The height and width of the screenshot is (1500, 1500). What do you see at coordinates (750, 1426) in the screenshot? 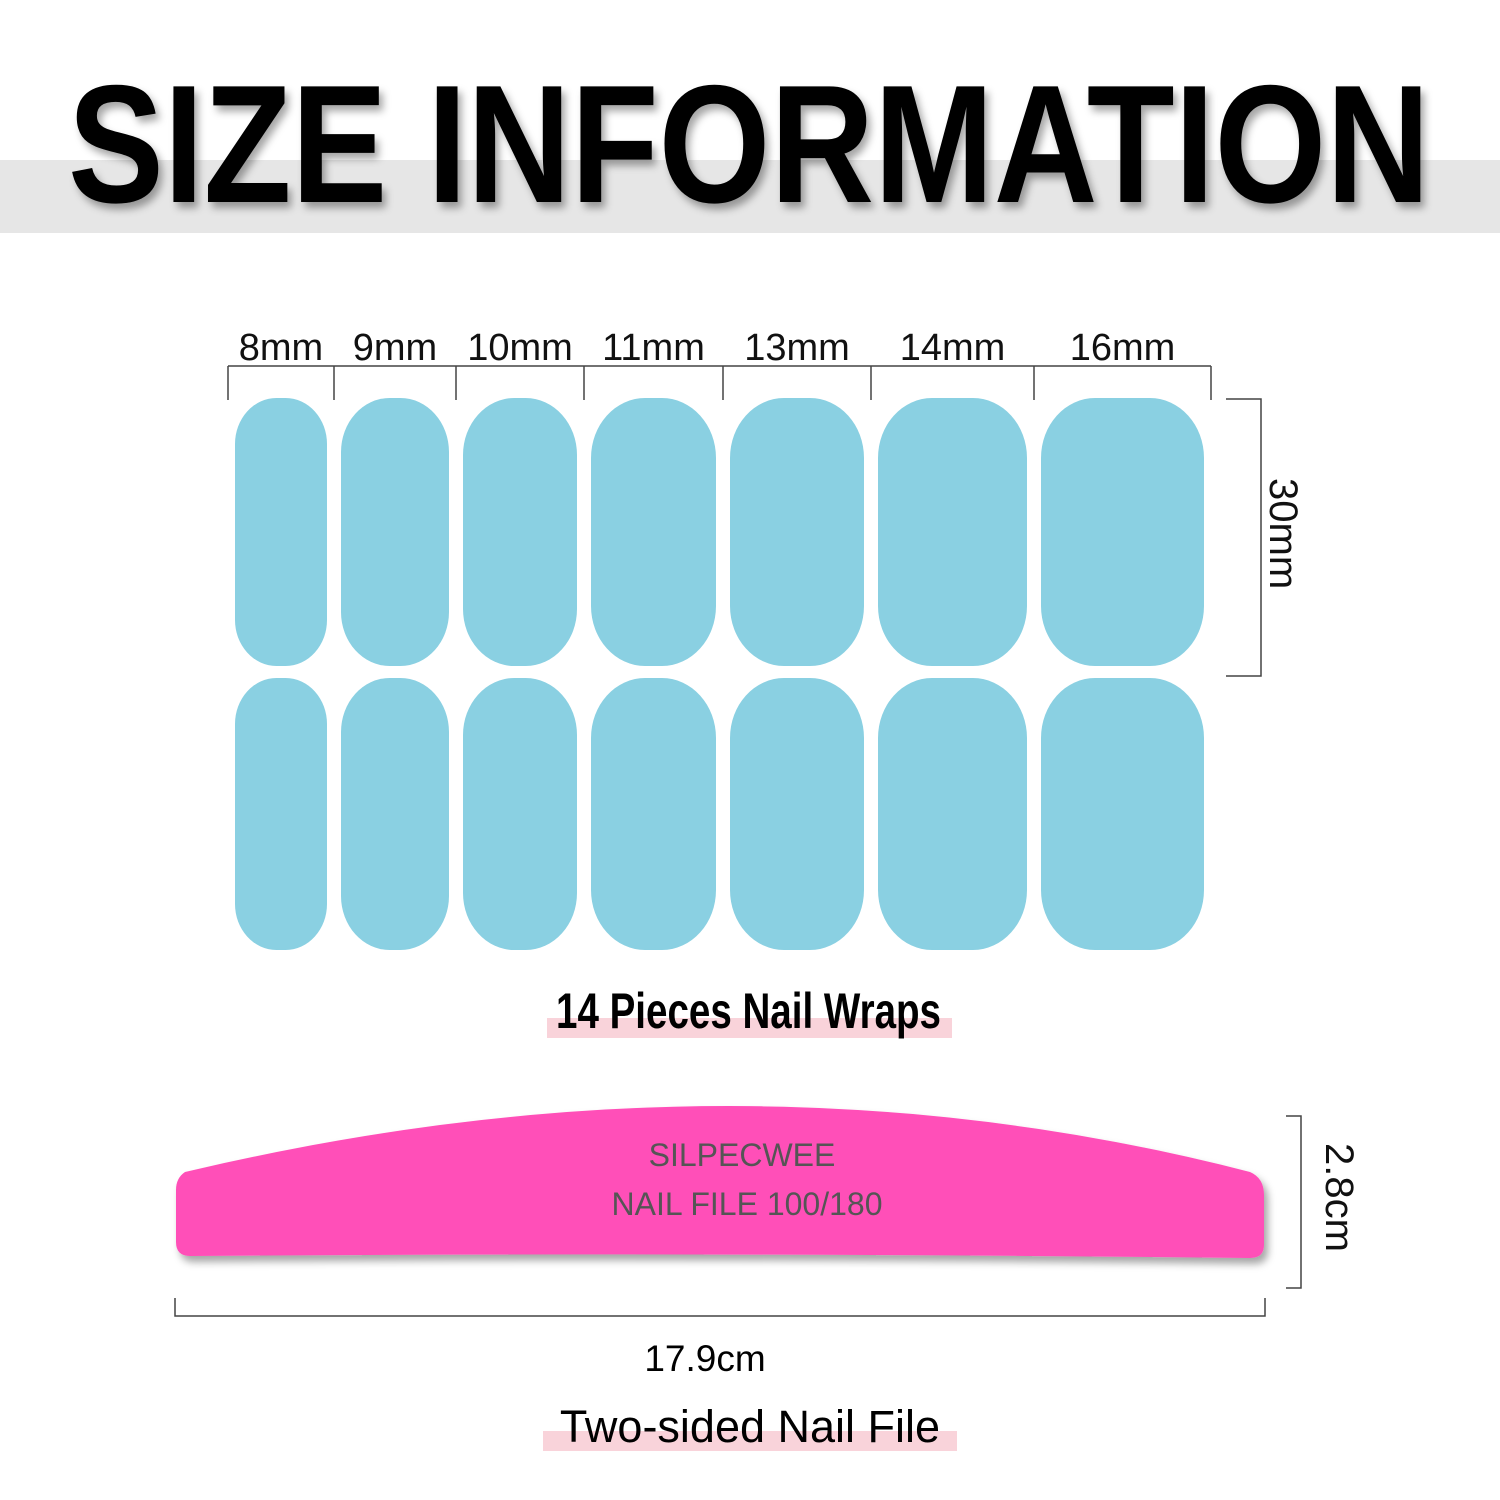
I see `file-caption: Two-sided Nail File` at bounding box center [750, 1426].